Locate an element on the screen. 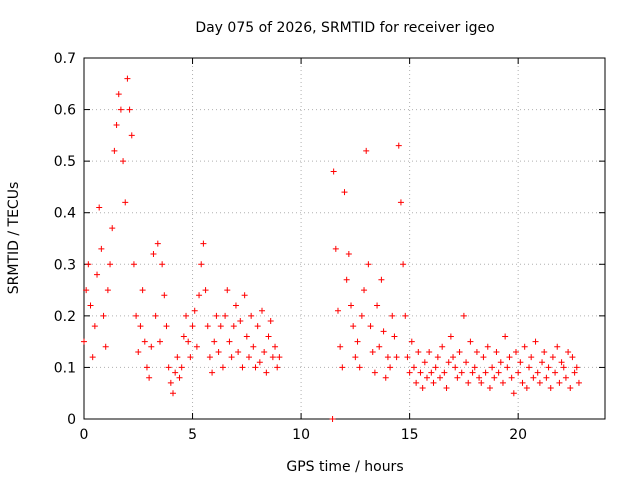 Image resolution: width=640 pixels, height=480 pixels. x-tick-label: 0 is located at coordinates (84, 435).